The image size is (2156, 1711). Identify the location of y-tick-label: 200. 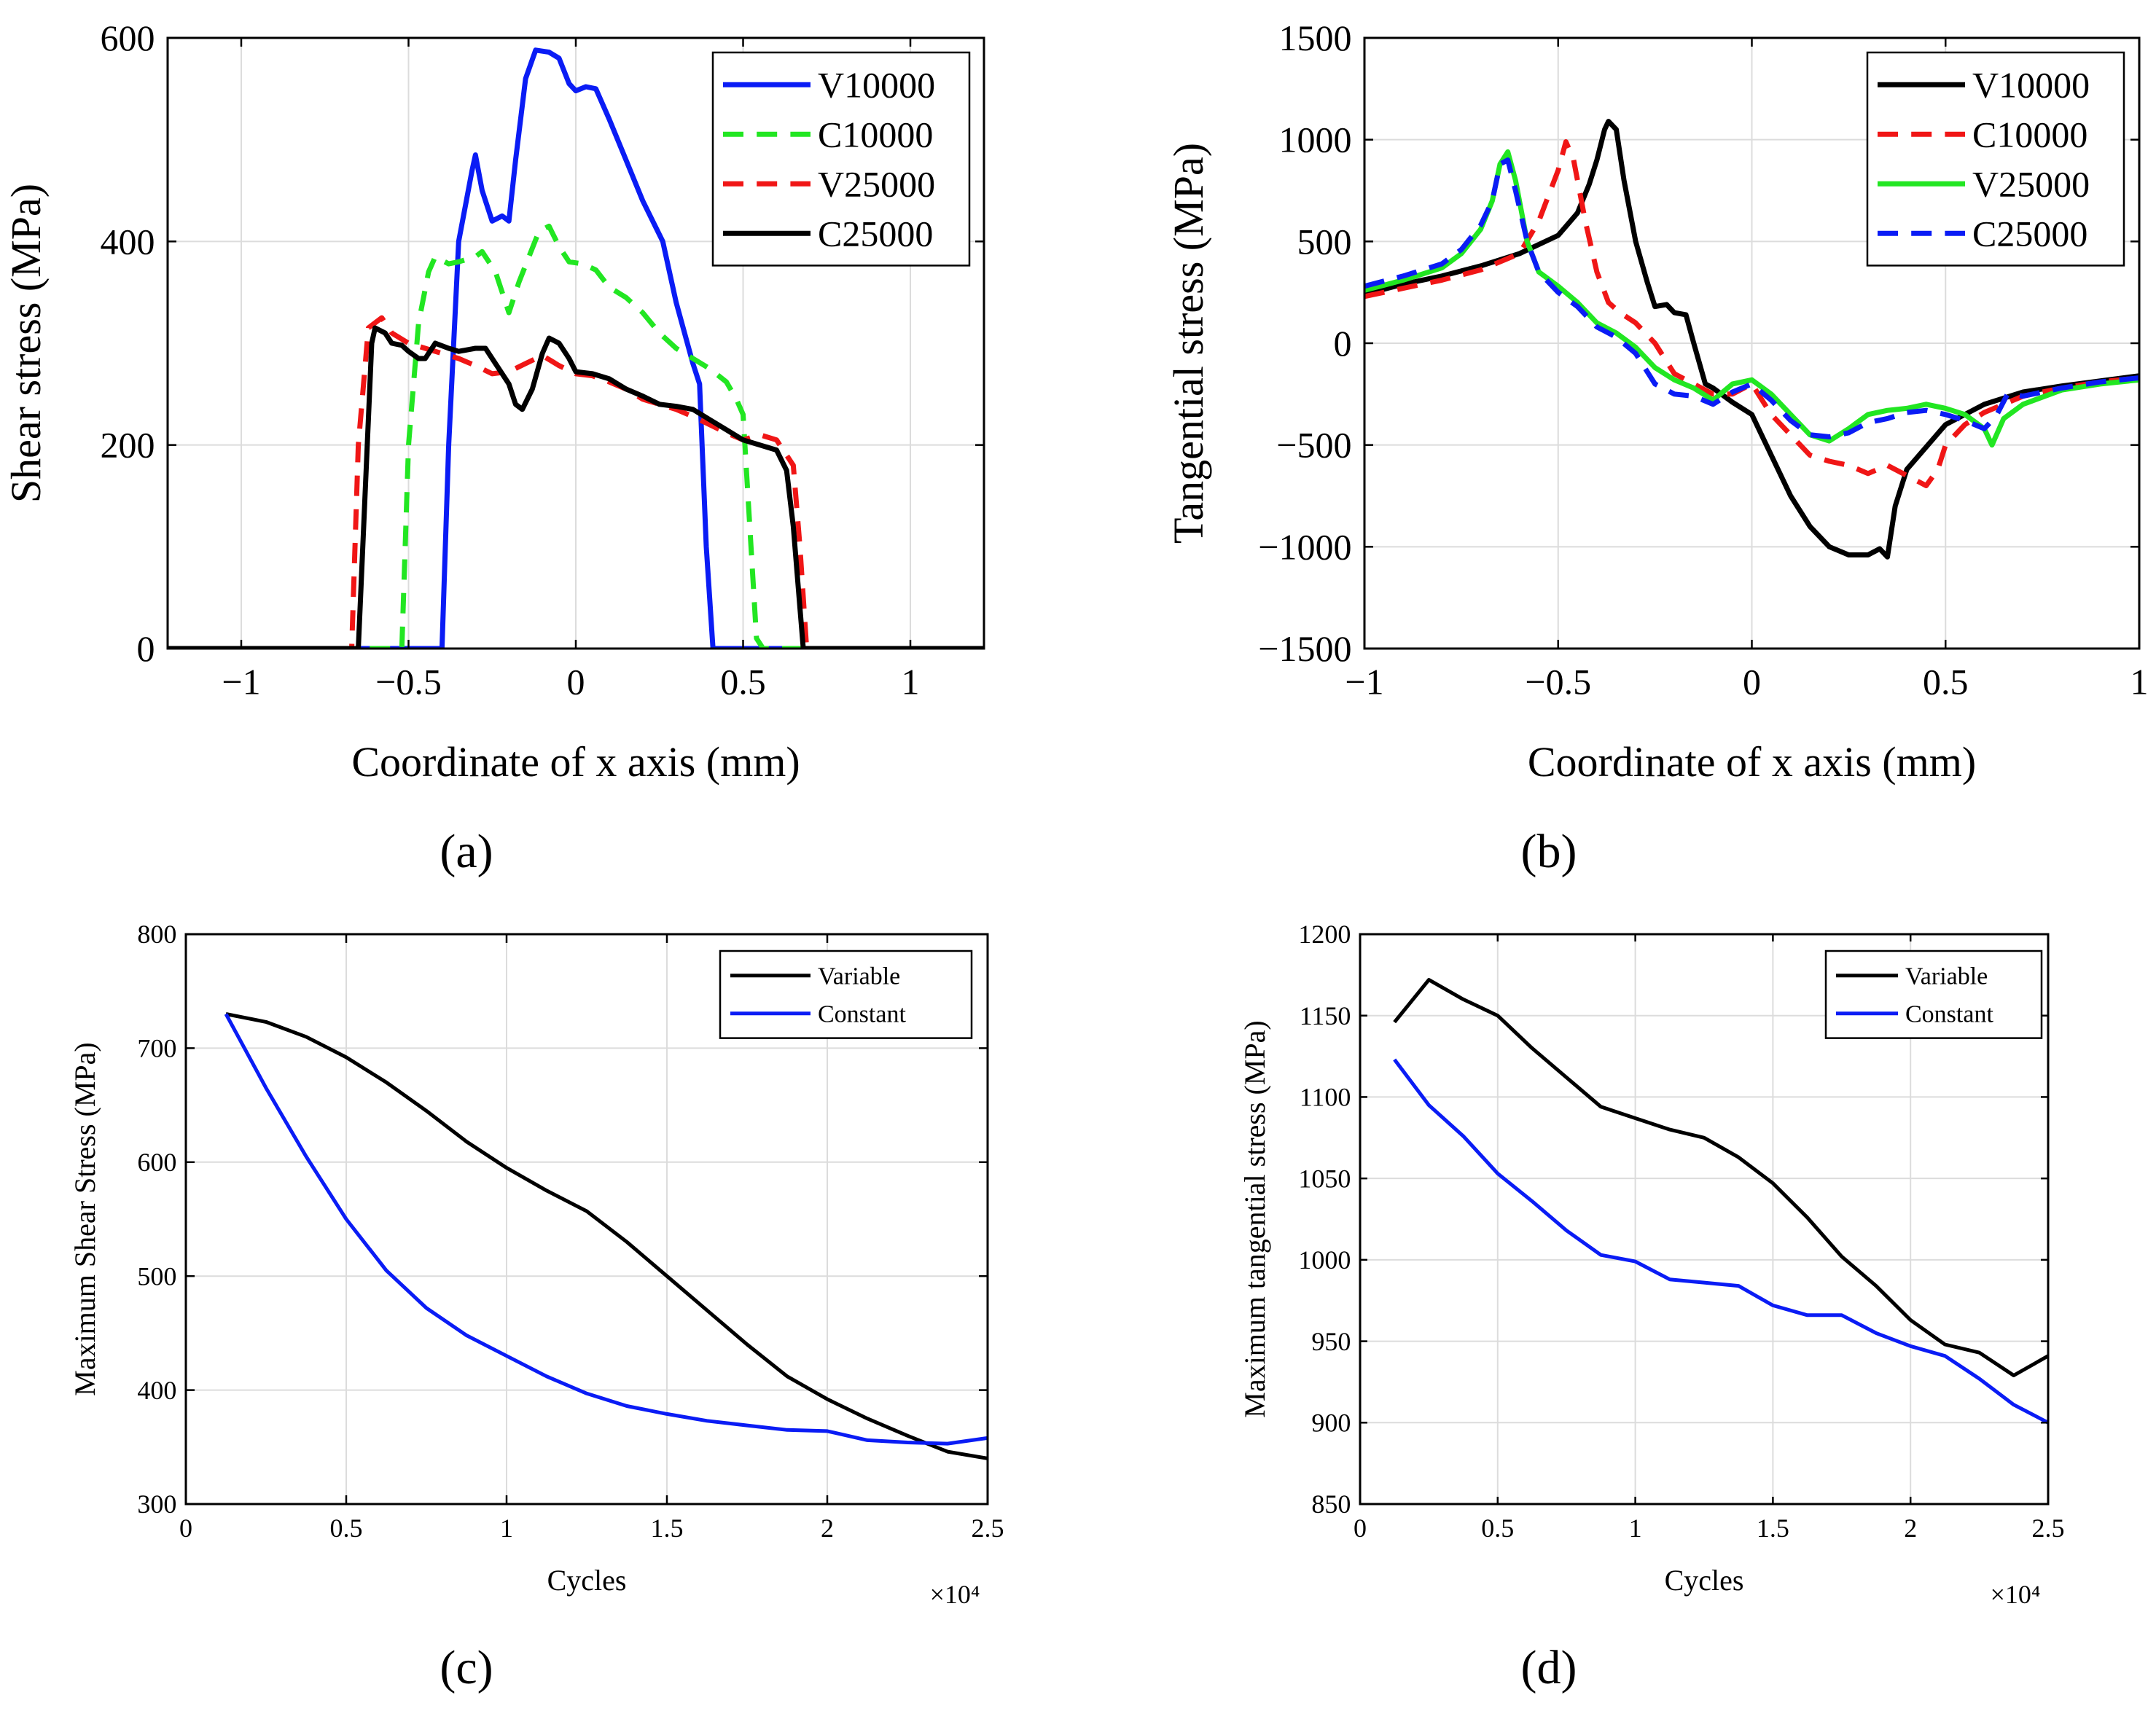
(128, 446).